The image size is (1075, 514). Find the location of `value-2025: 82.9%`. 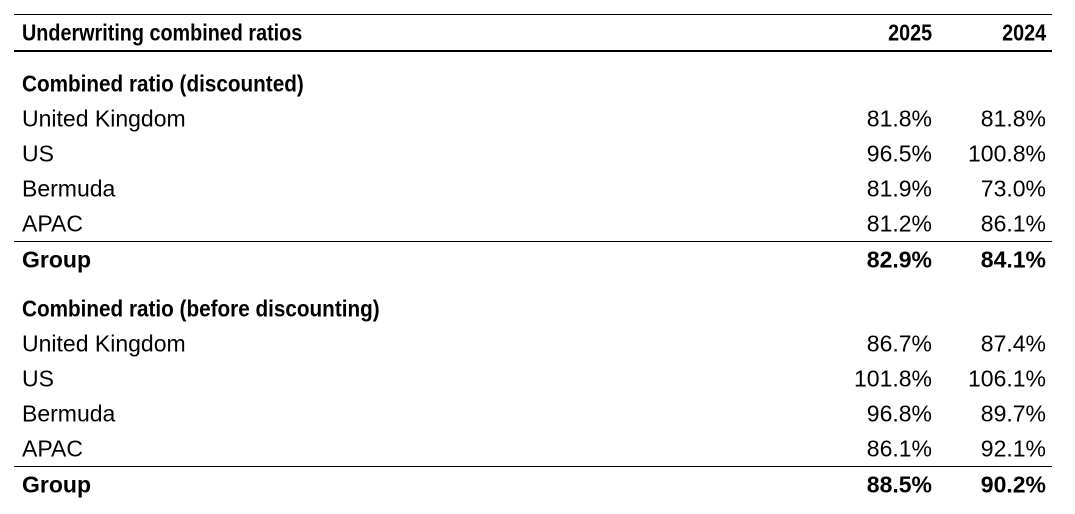

value-2025: 82.9% is located at coordinates (899, 259).